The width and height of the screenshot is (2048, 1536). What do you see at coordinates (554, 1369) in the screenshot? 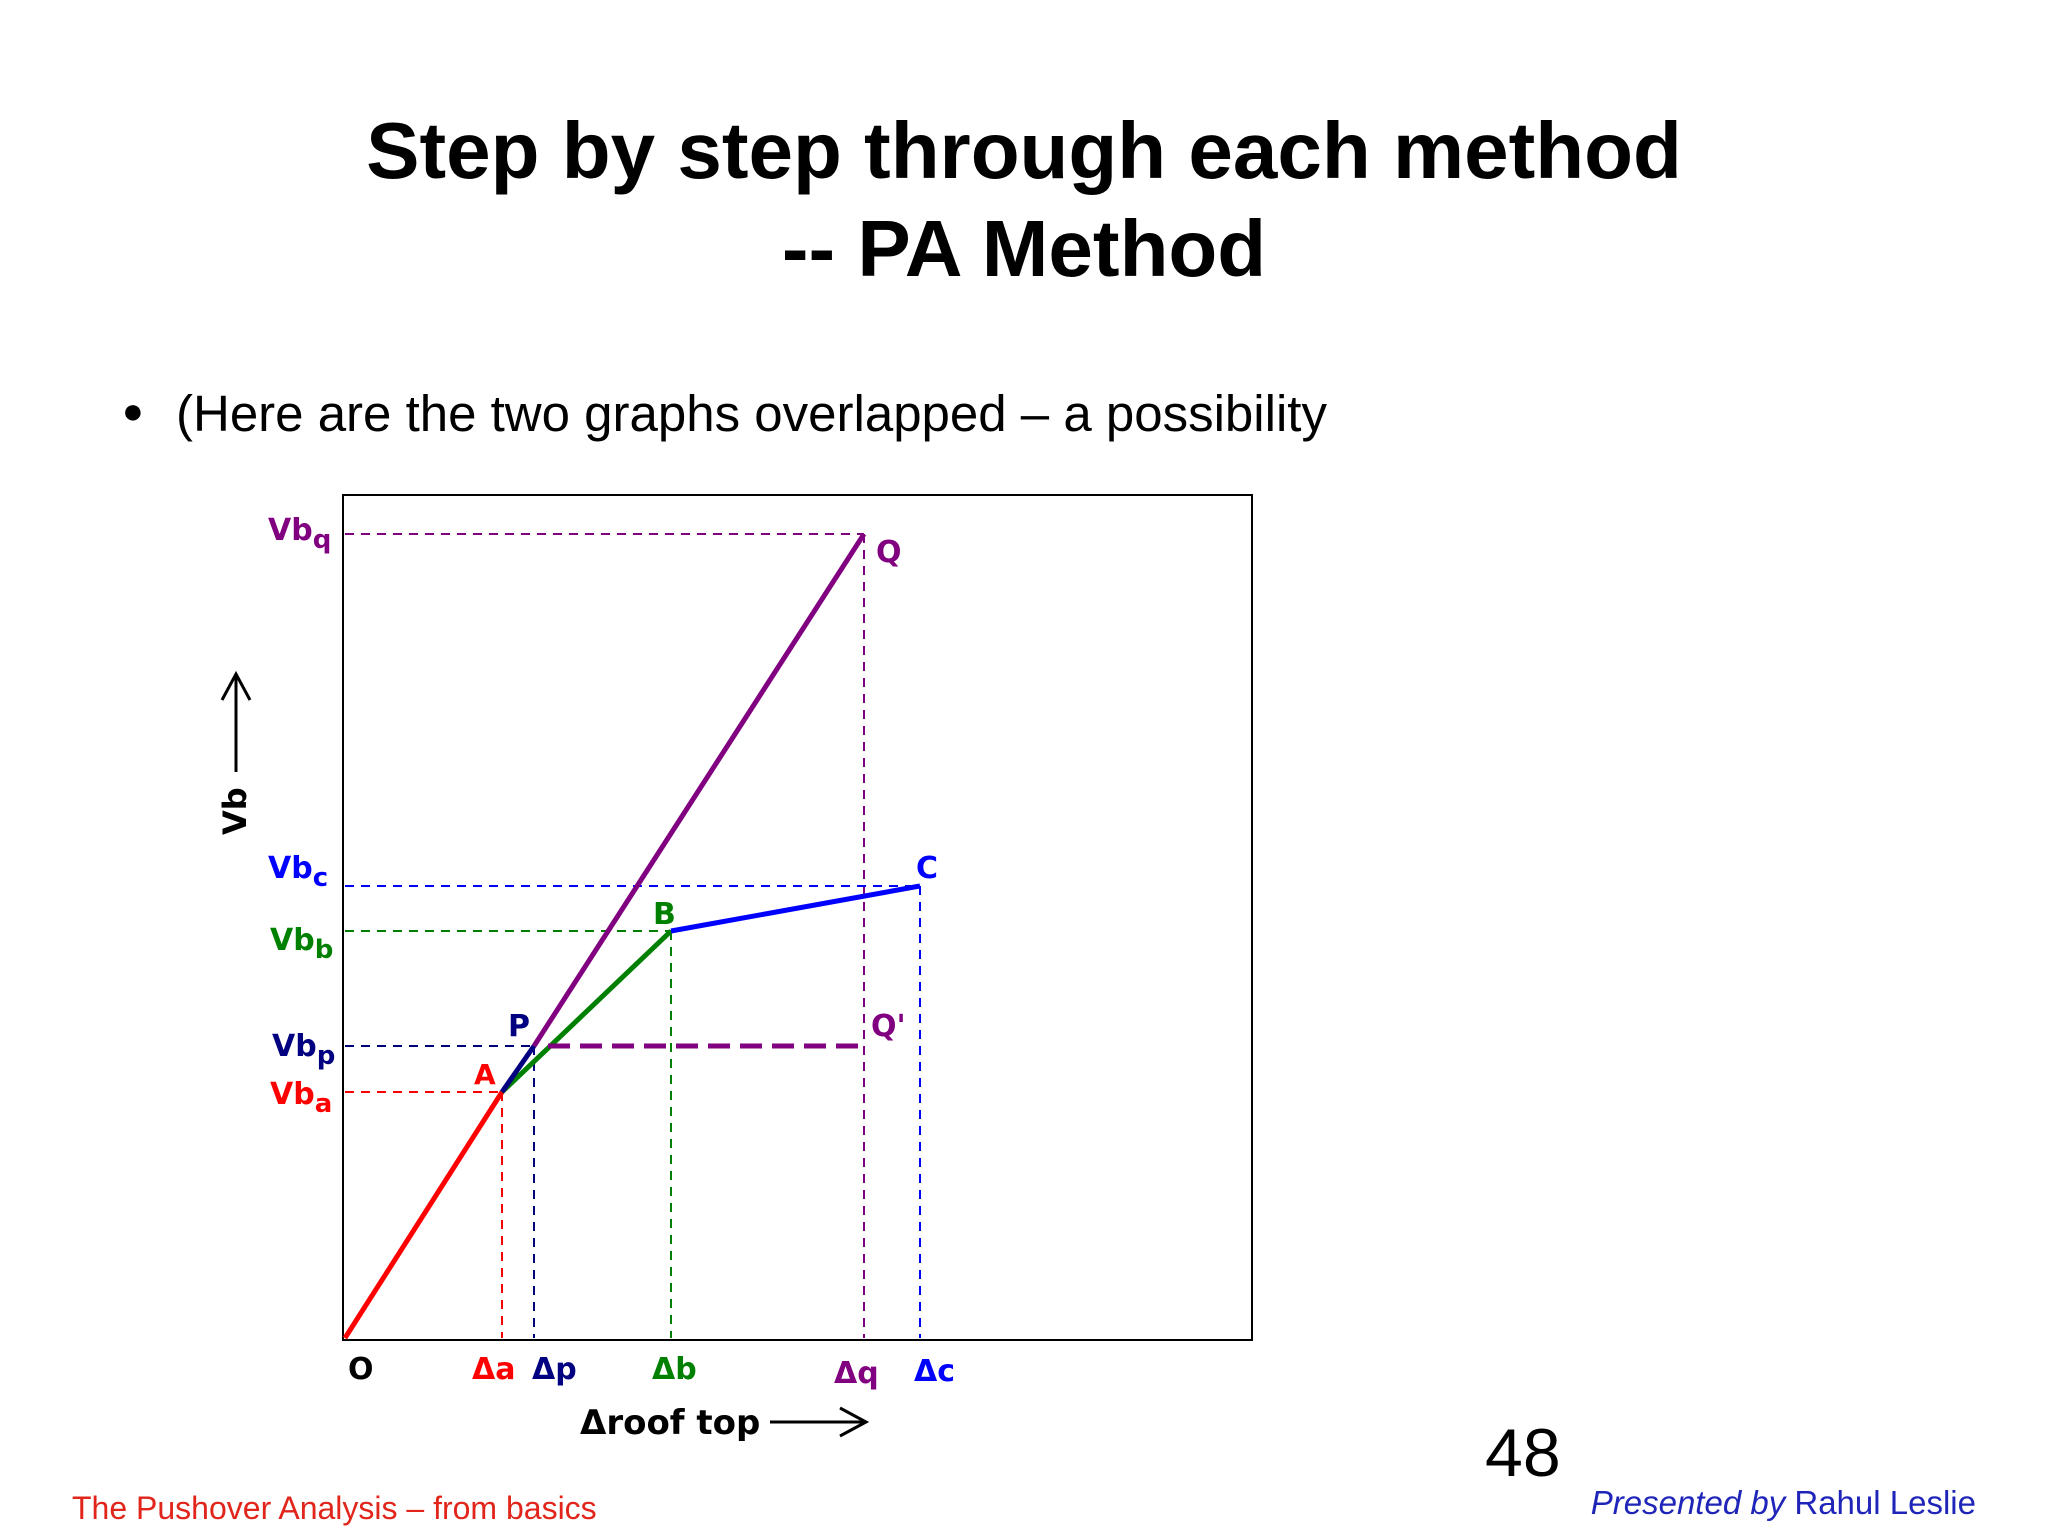
I see `x-tick-dp: Δp` at bounding box center [554, 1369].